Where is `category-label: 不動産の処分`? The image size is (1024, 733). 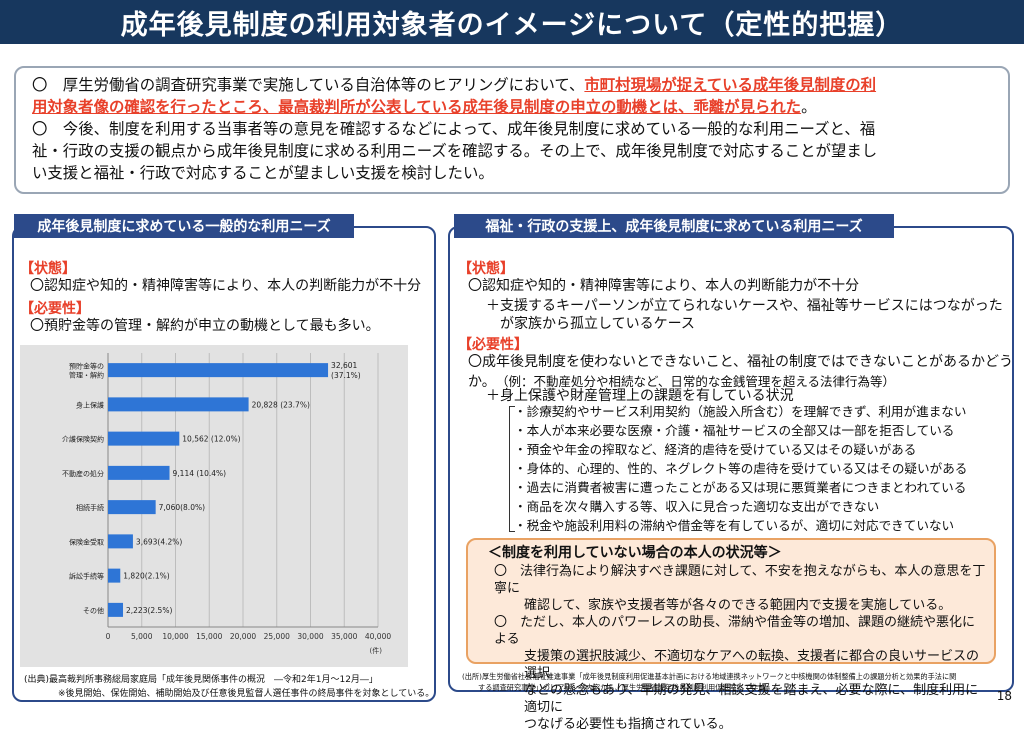 category-label: 不動産の処分 is located at coordinates (83, 473).